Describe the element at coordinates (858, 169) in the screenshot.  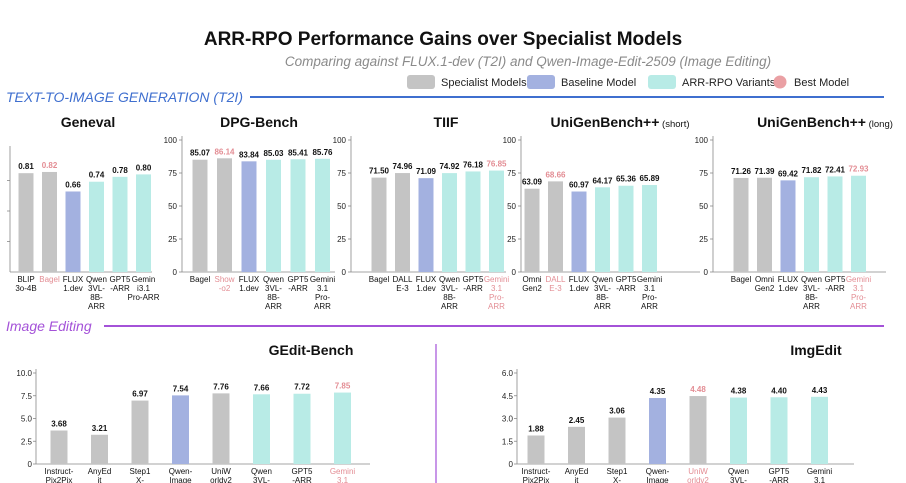
I see `value-label: 72.93` at that location.